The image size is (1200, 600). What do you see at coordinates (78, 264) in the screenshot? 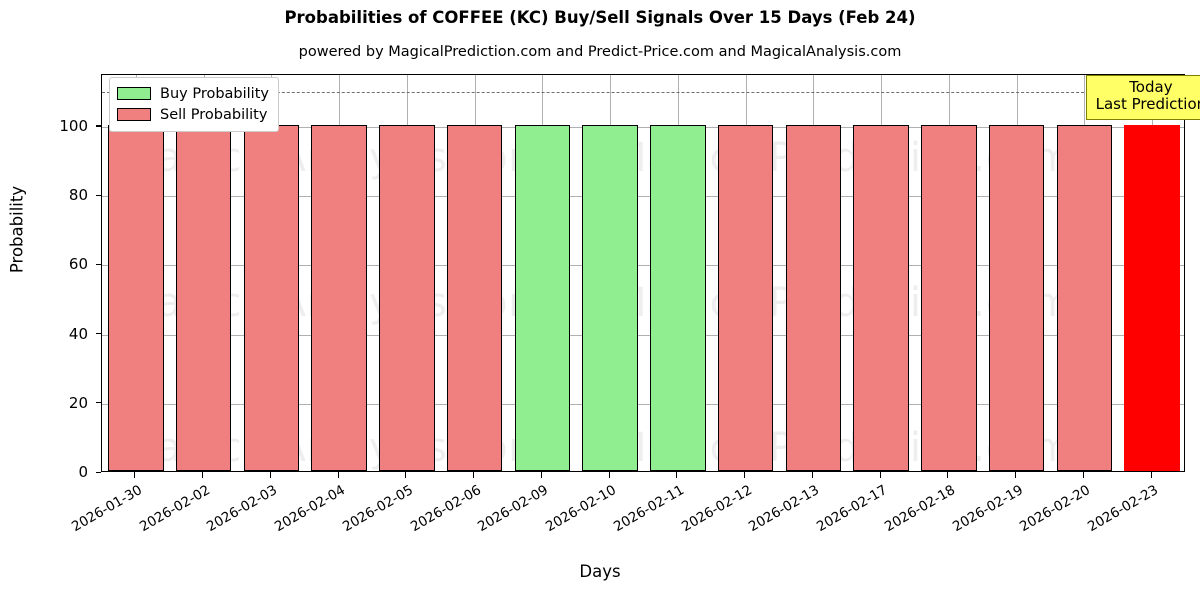
I see `y-tick-label: 60` at bounding box center [78, 264].